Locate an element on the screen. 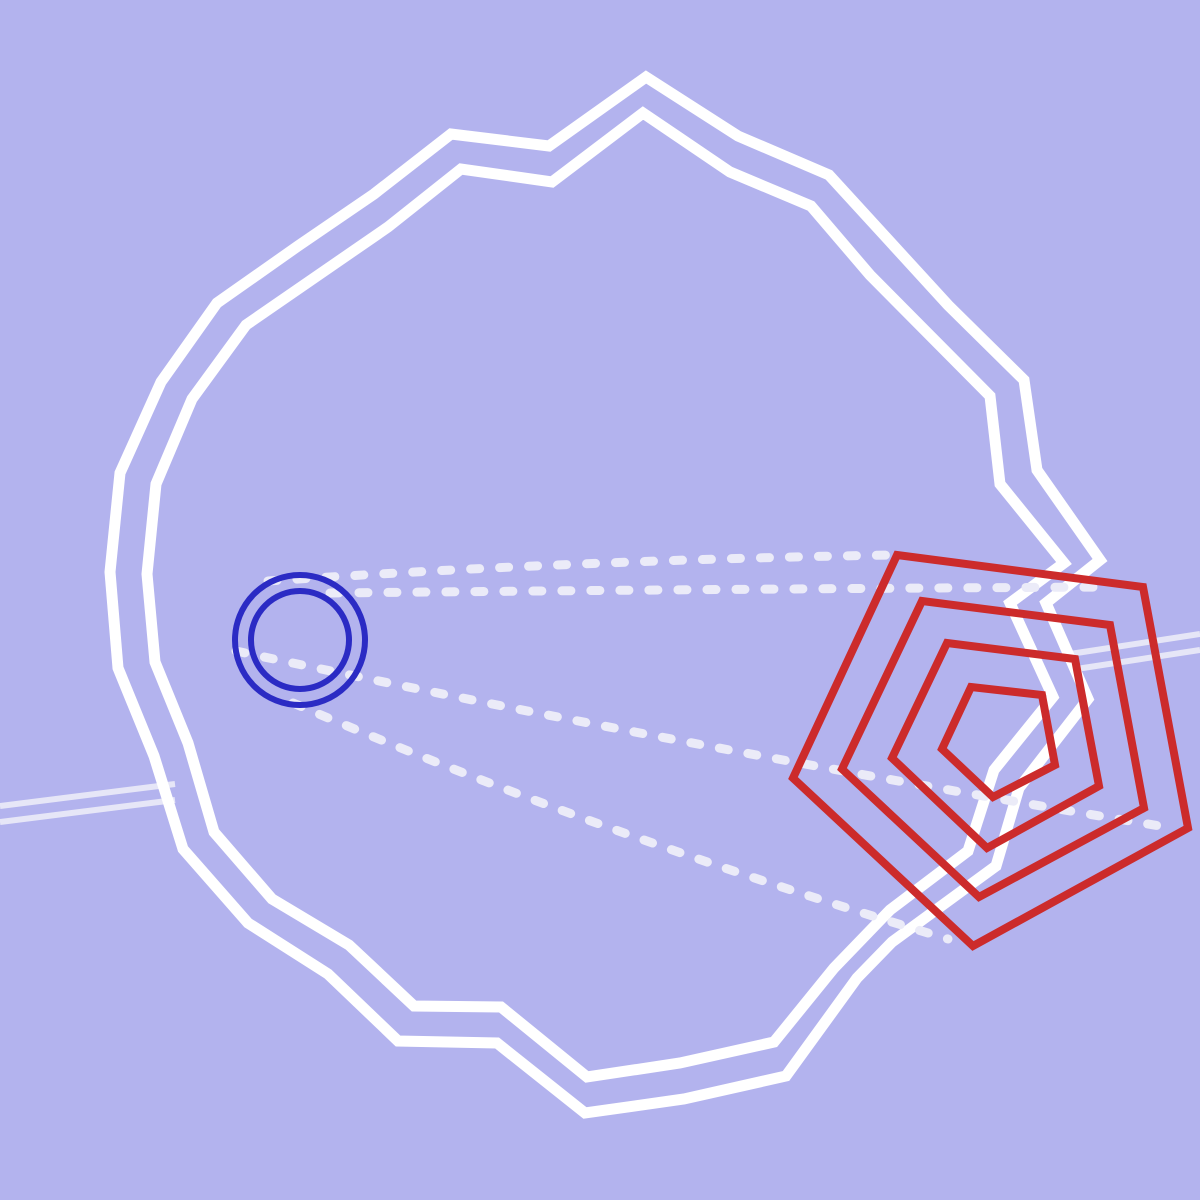  source-circle-marker is located at coordinates (300, 640).